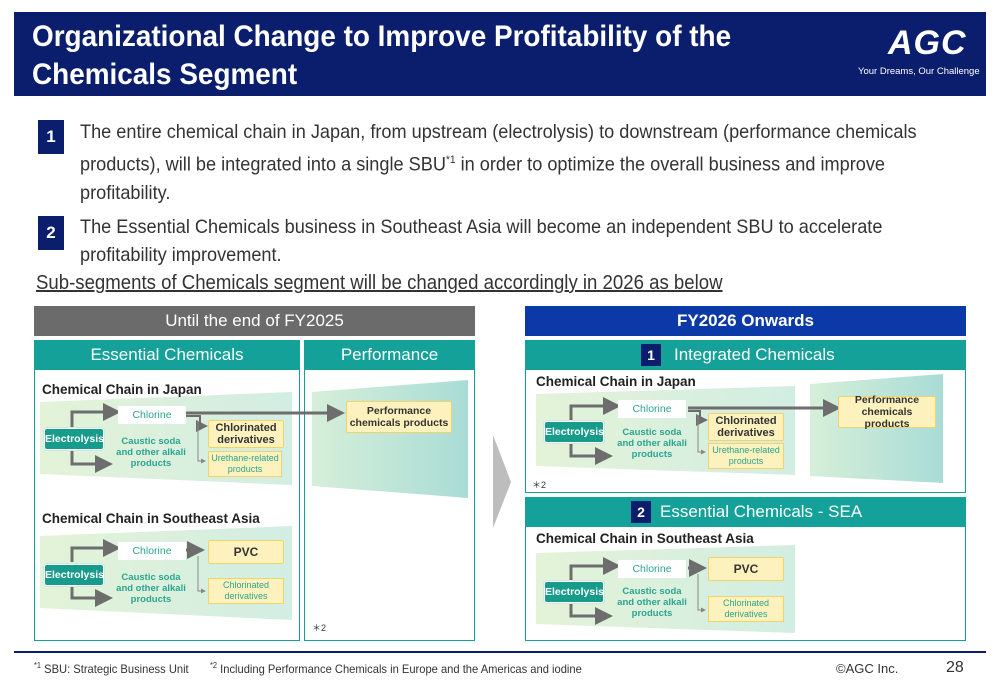 Image resolution: width=1000 pixels, height=685 pixels. Describe the element at coordinates (51, 233) in the screenshot. I see `point-2-number: 2` at that location.